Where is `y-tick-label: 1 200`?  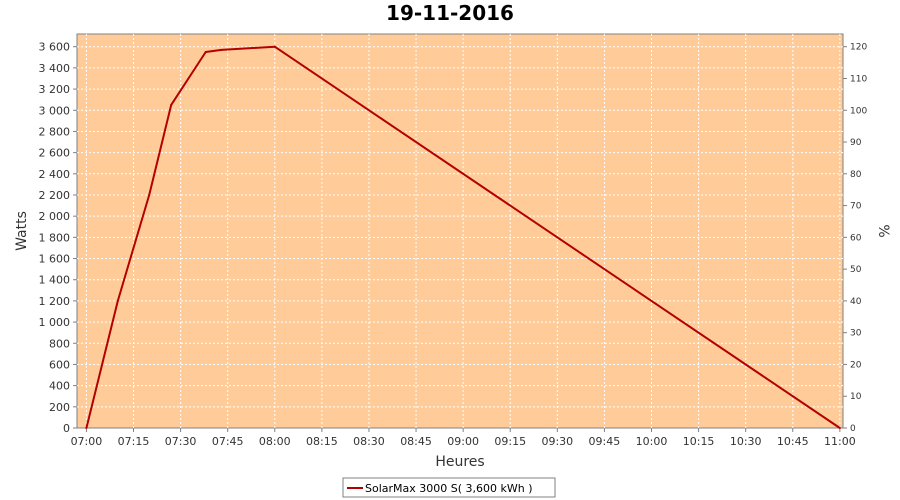
y-tick-label: 1 200 is located at coordinates (55, 301).